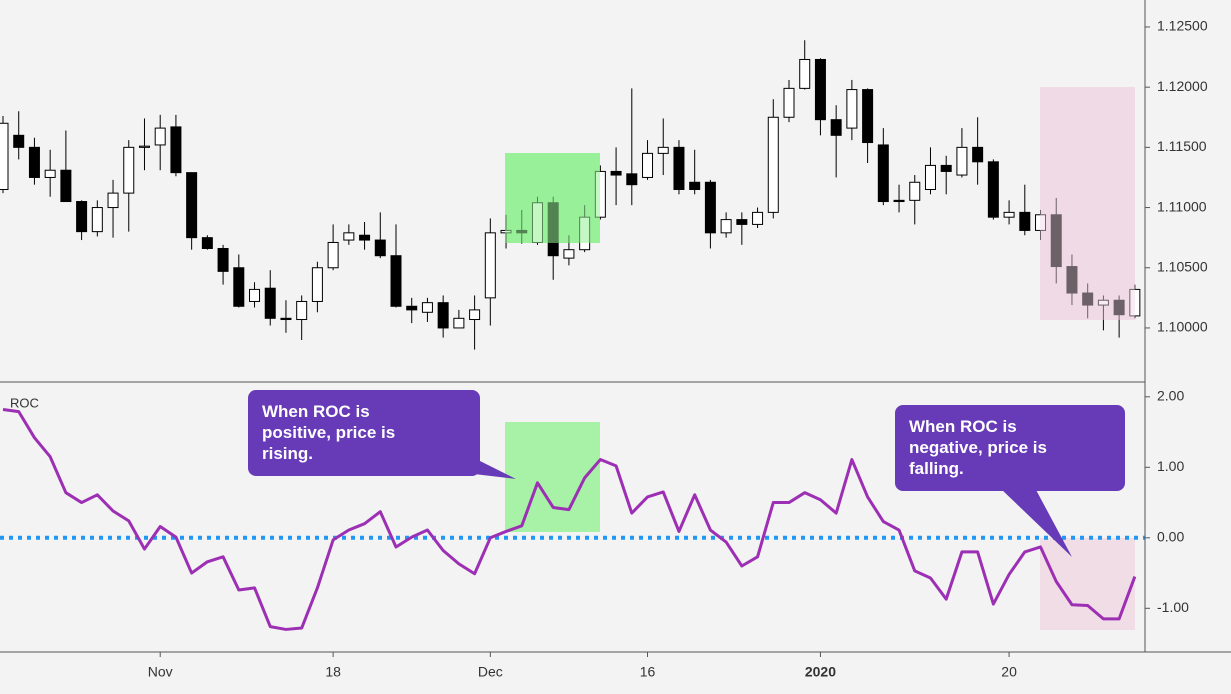 The height and width of the screenshot is (694, 1231). Describe the element at coordinates (1170, 396) in the screenshot. I see `y-tick-label: 2.00` at that location.